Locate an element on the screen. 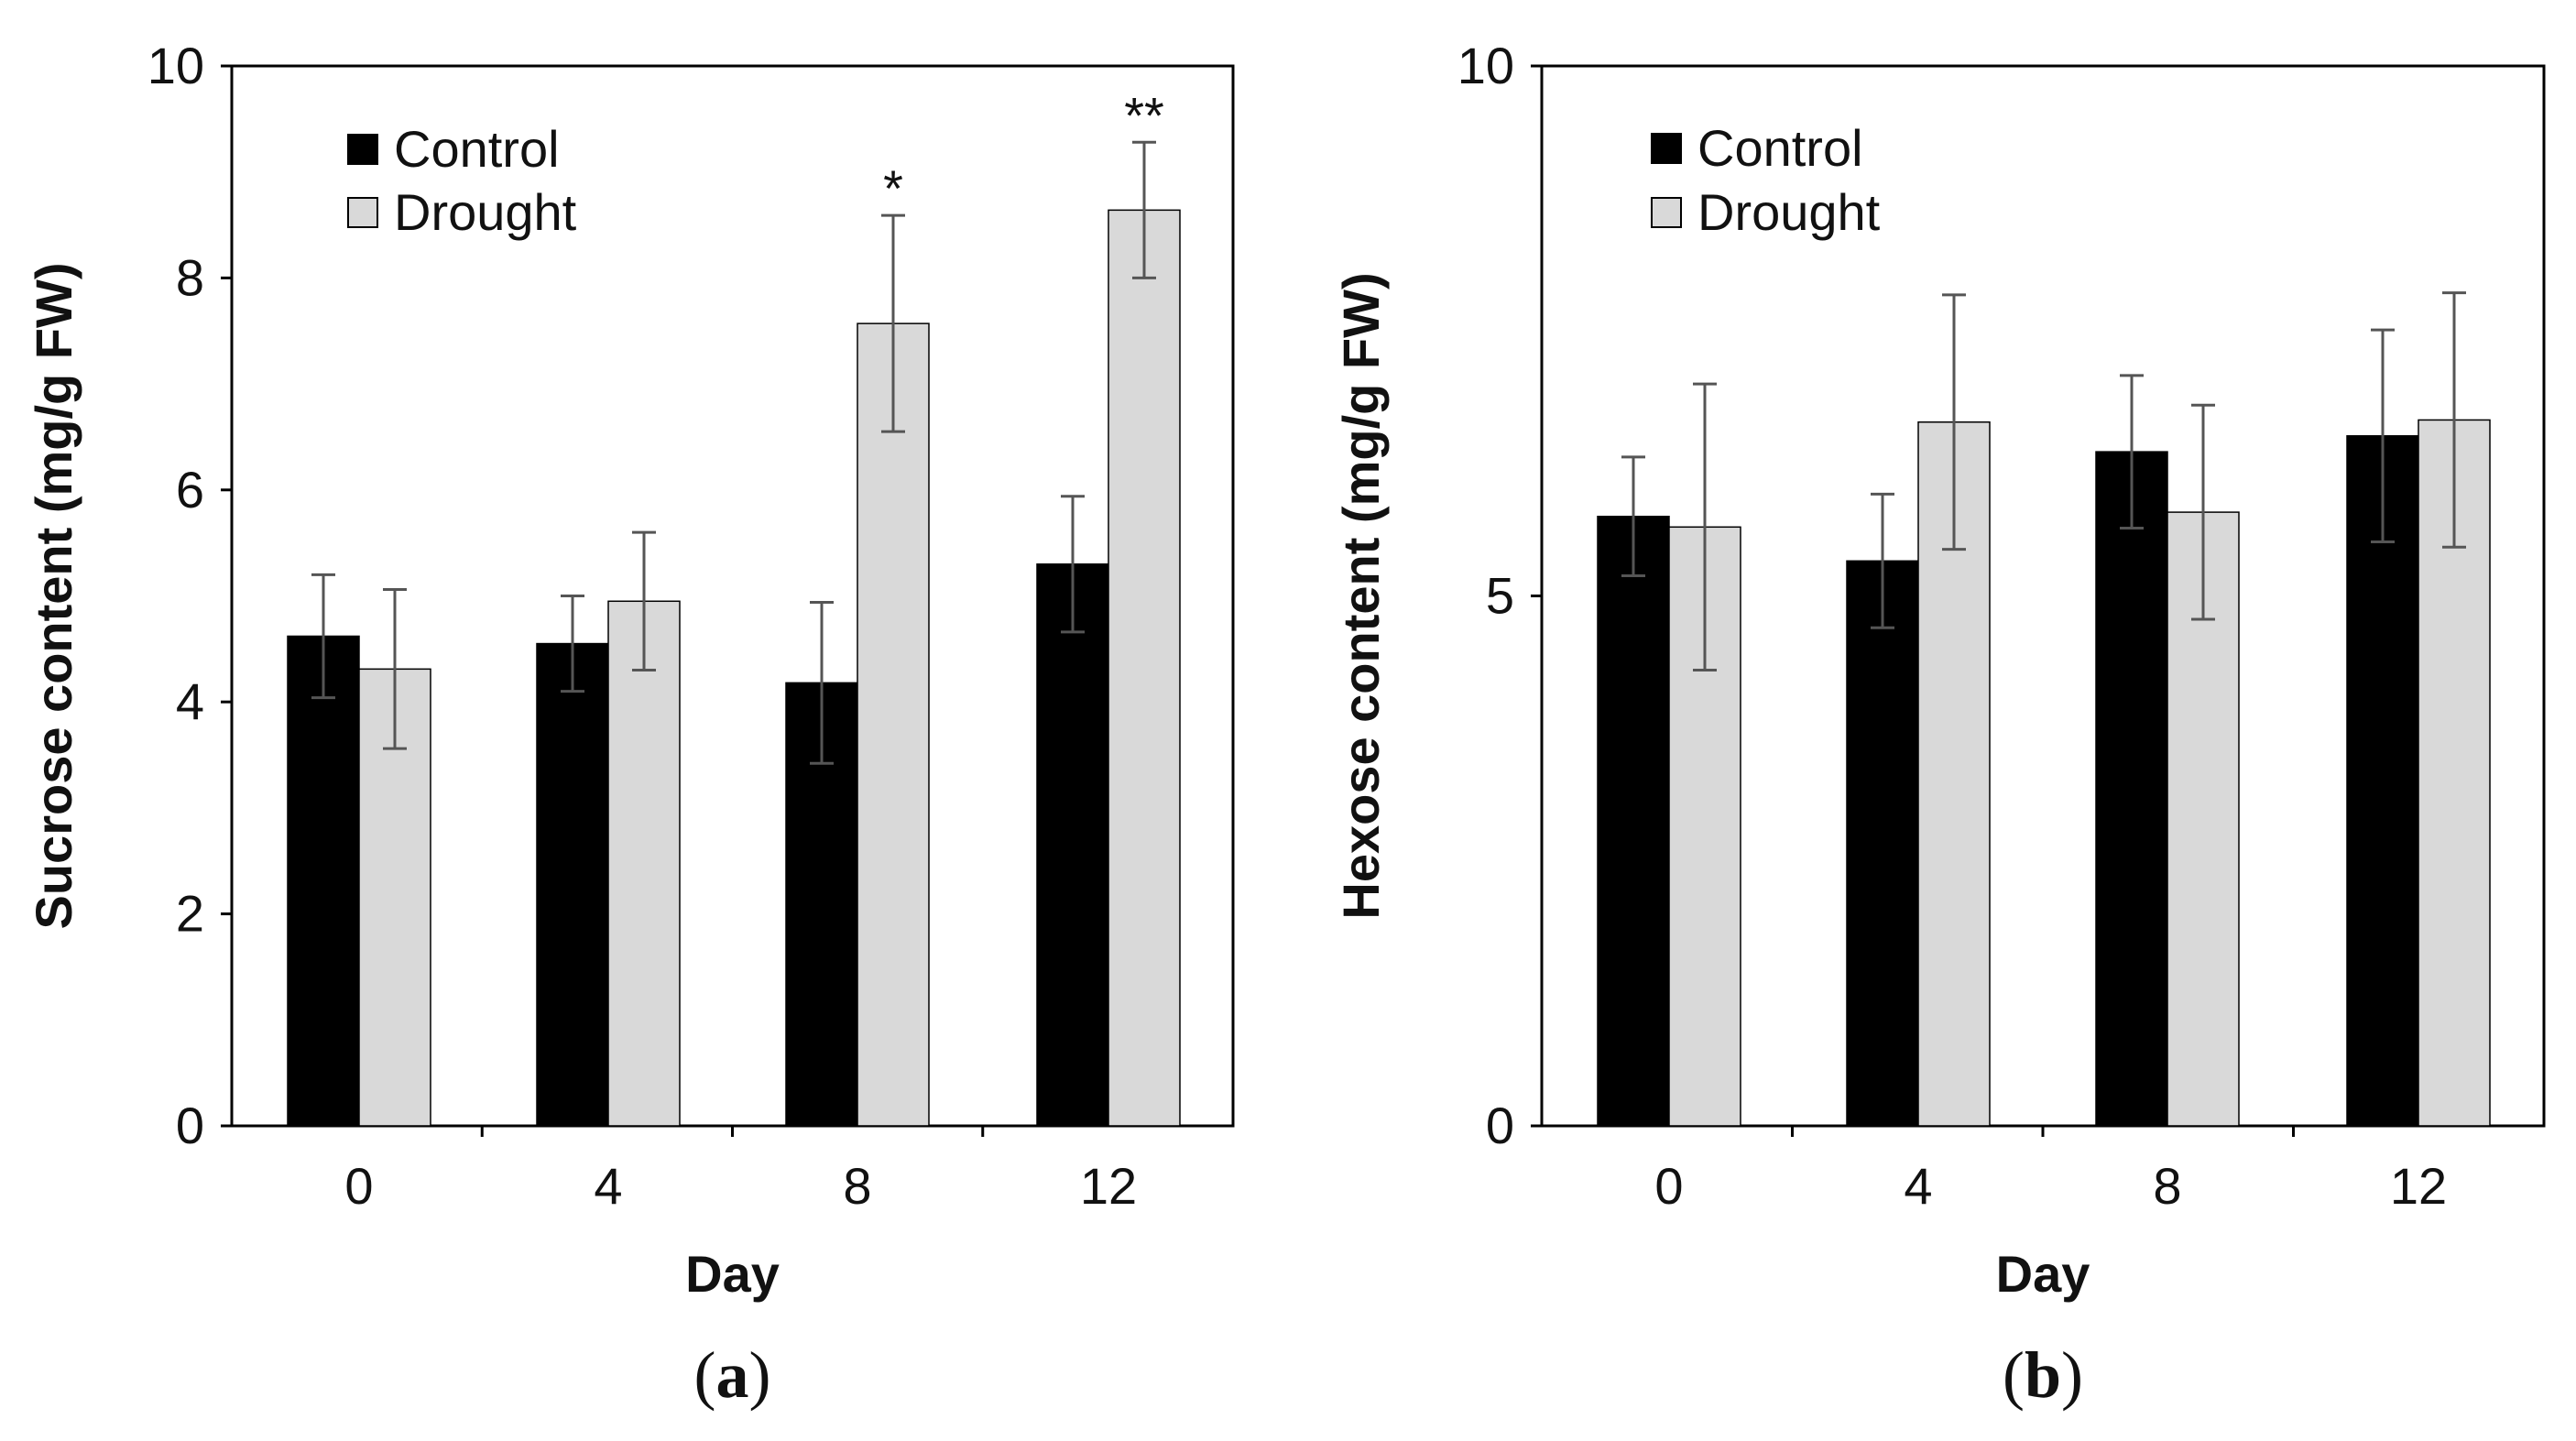 The height and width of the screenshot is (1441, 2576). y-tick-label: 6 is located at coordinates (190, 490).